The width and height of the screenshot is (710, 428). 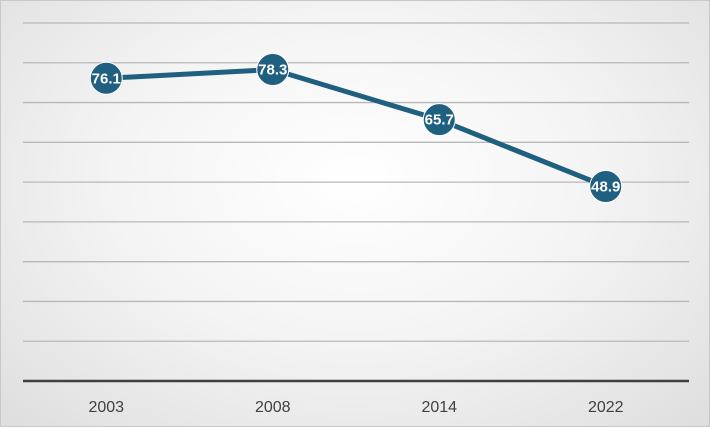 I want to click on x-tick-labels: 2003 2008 2014 2022, so click(x=355, y=407).